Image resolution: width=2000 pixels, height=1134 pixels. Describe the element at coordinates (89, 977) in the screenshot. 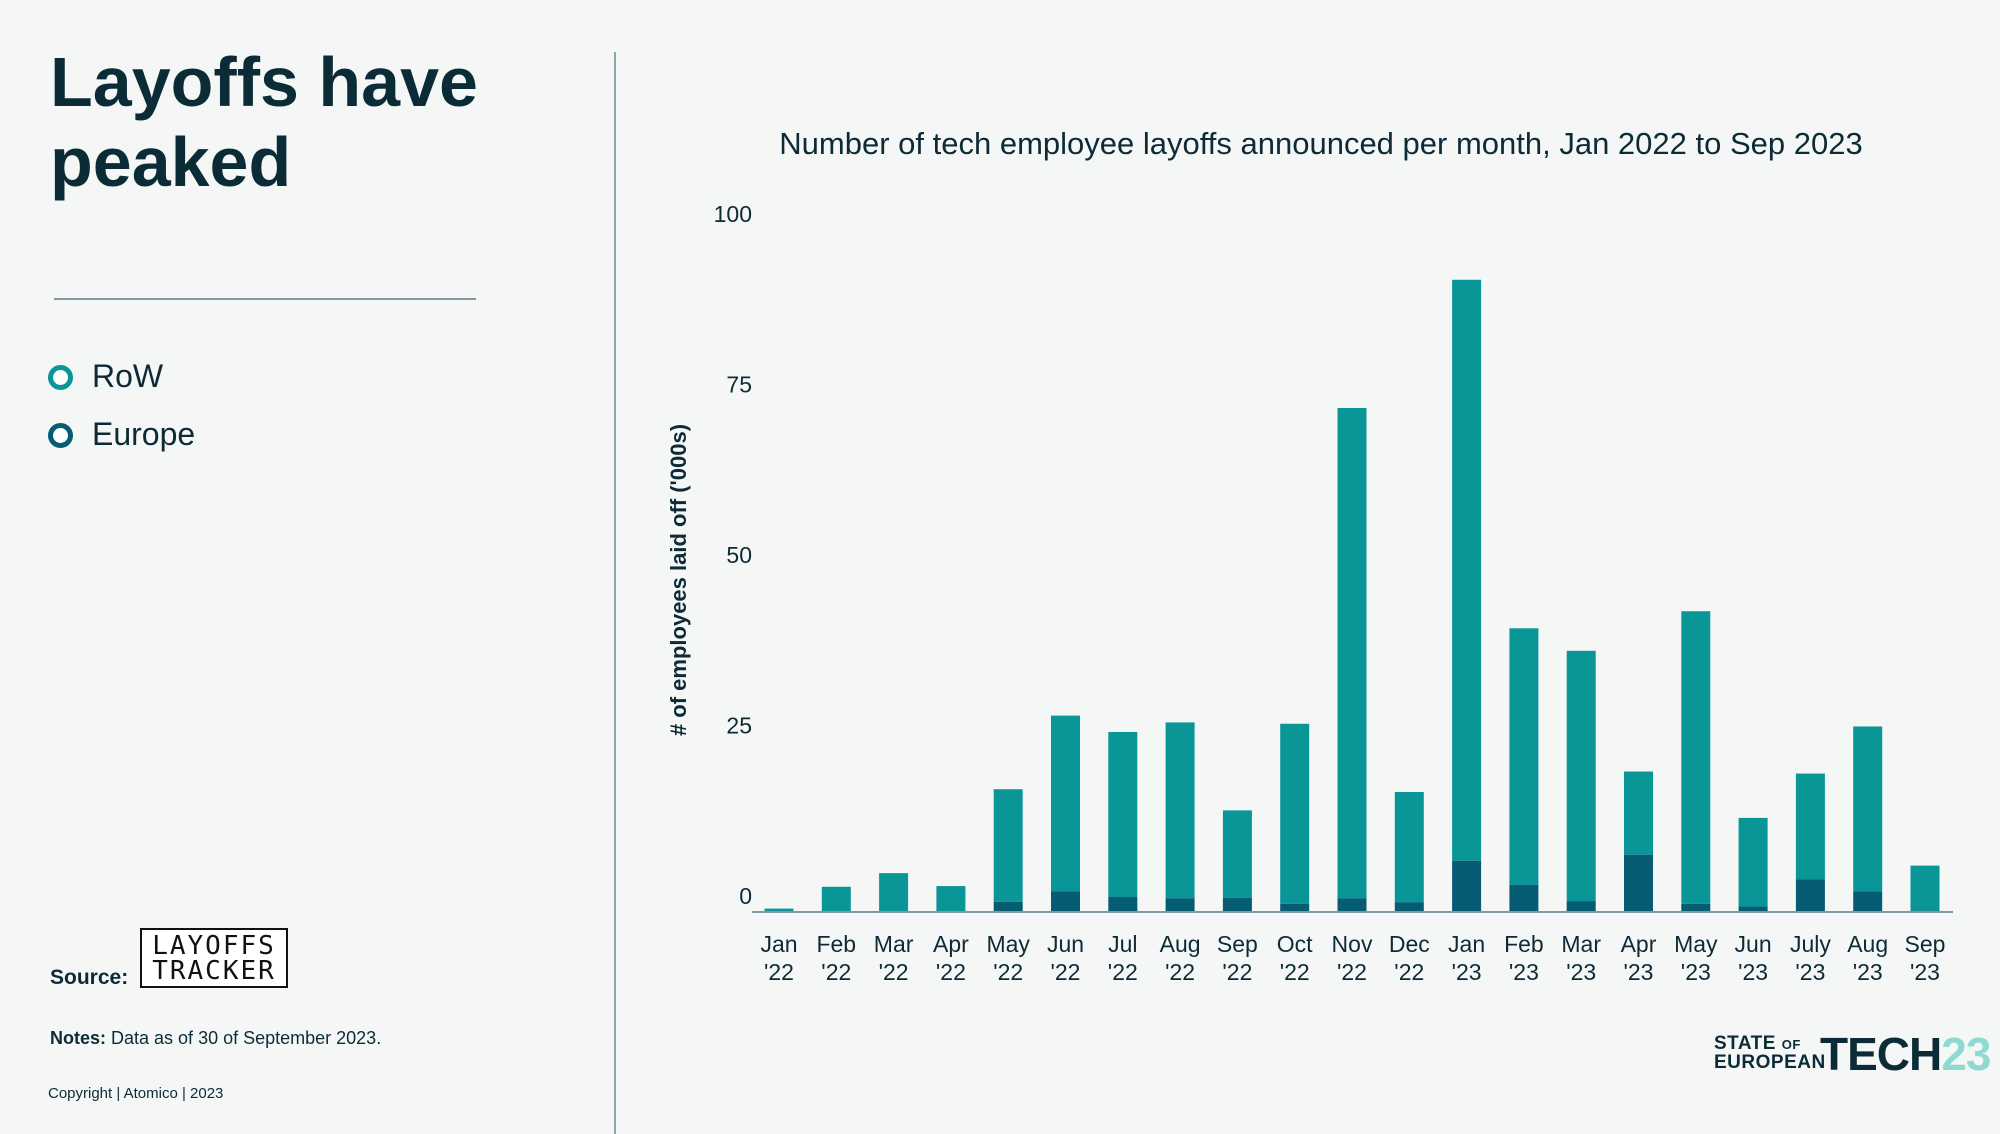

I see `source-label: Source:` at that location.